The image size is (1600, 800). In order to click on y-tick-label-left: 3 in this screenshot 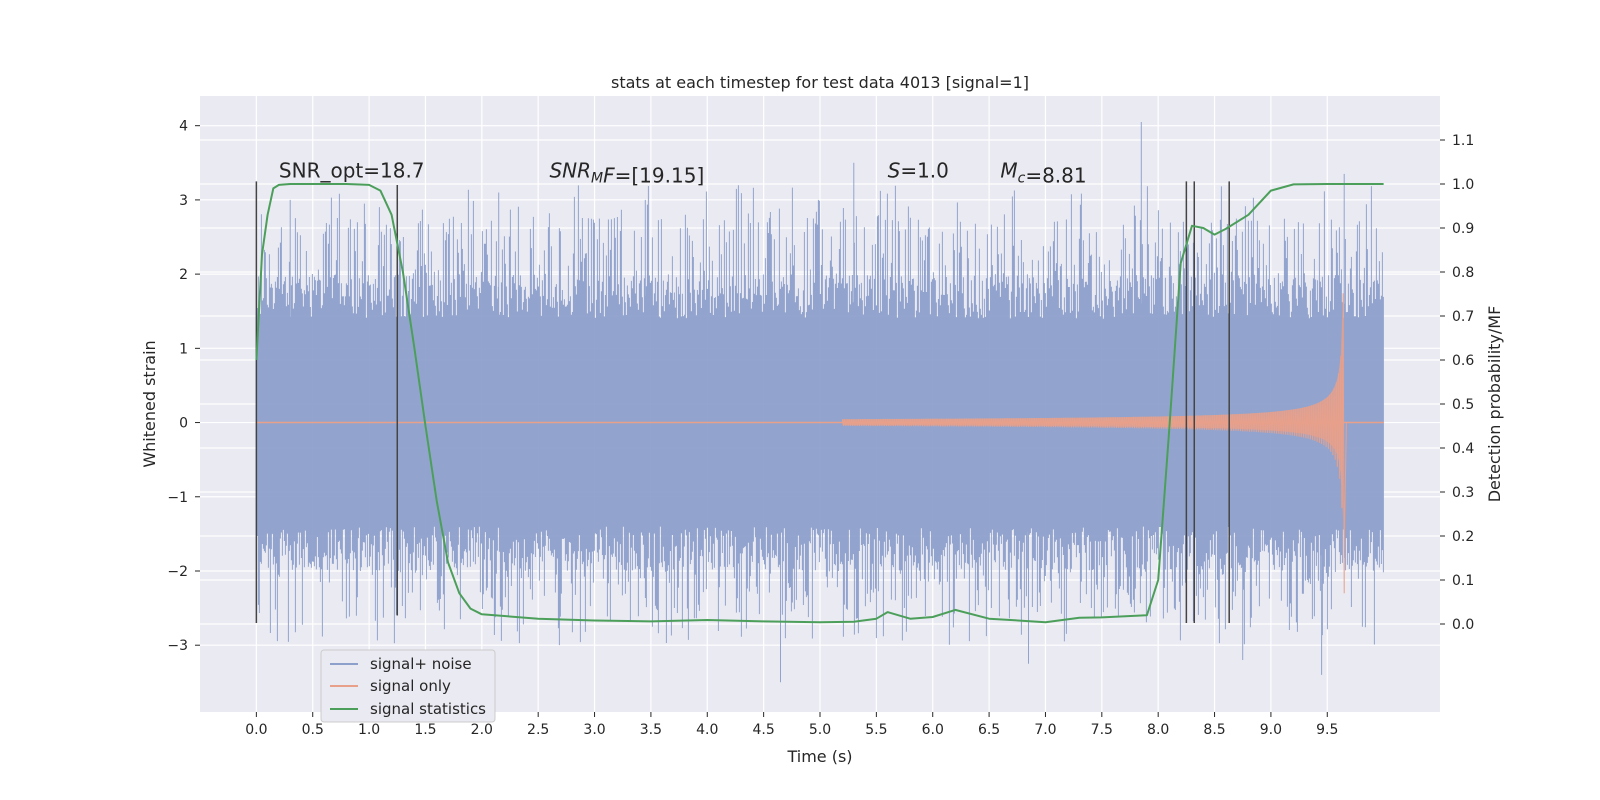, I will do `click(183, 201)`.